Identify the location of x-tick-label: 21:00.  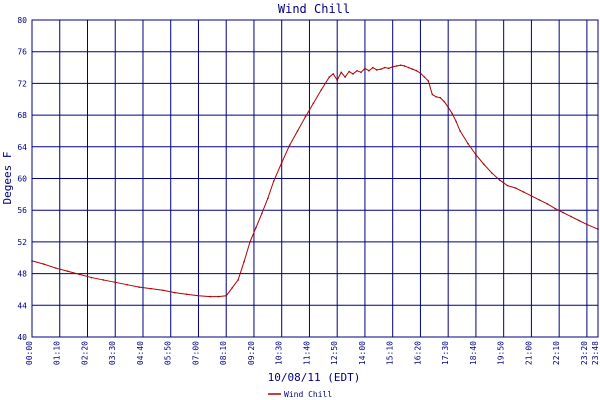
(528, 353).